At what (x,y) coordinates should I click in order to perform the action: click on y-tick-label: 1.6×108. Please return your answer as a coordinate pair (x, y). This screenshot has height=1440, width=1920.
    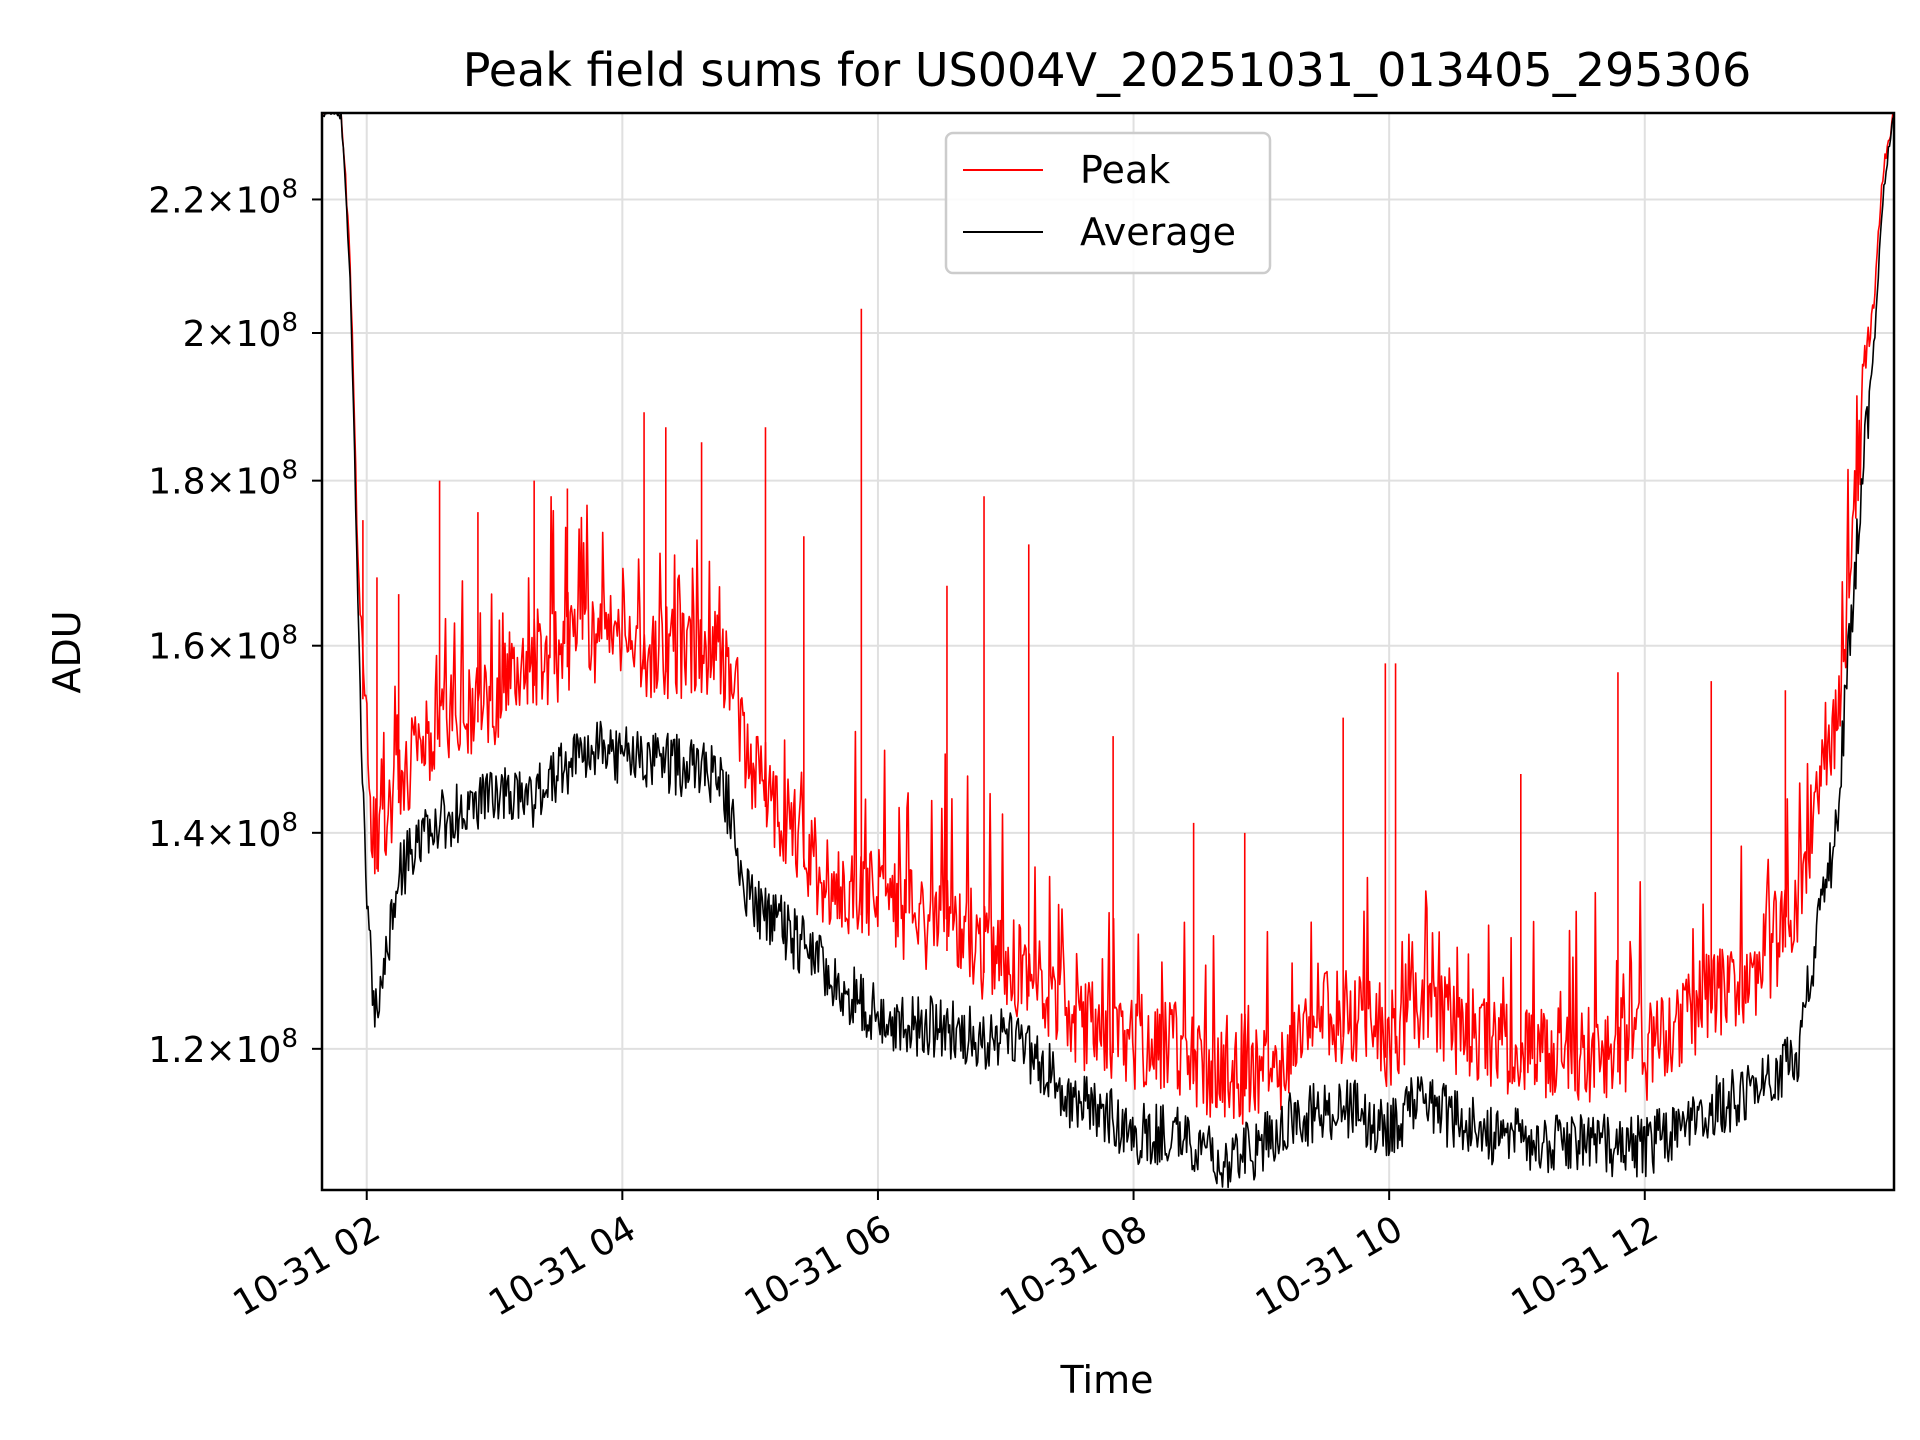
    Looking at the image, I should click on (223, 644).